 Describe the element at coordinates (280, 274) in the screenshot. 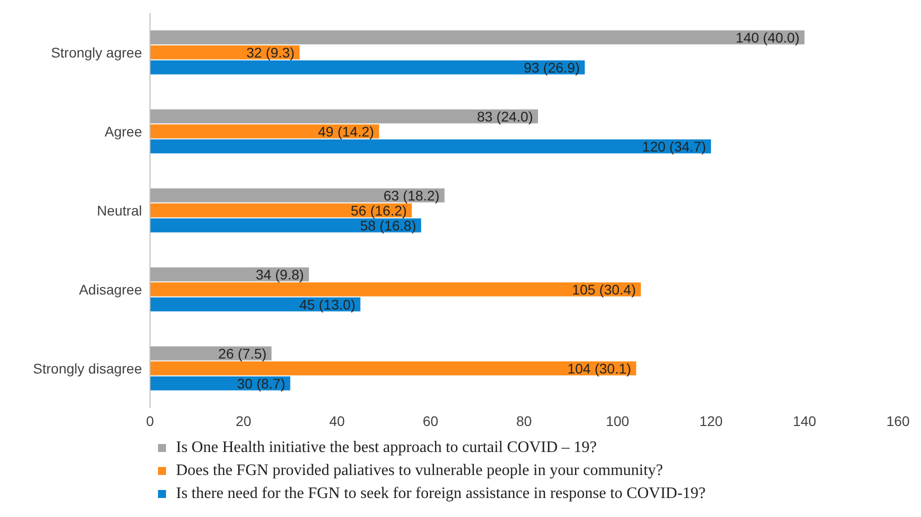

I see `data-label: 34 (9.8)` at that location.